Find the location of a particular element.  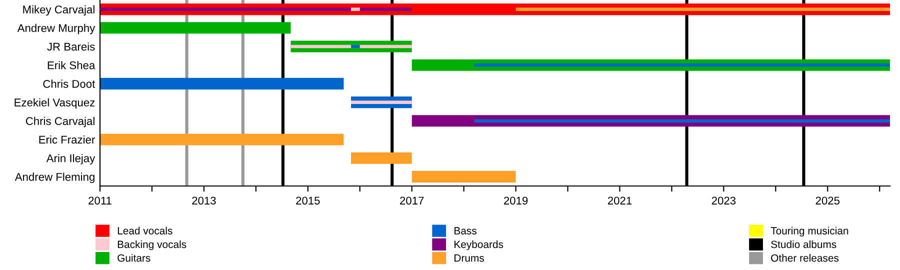

y-tick-label: JR Bareis is located at coordinates (71, 46).